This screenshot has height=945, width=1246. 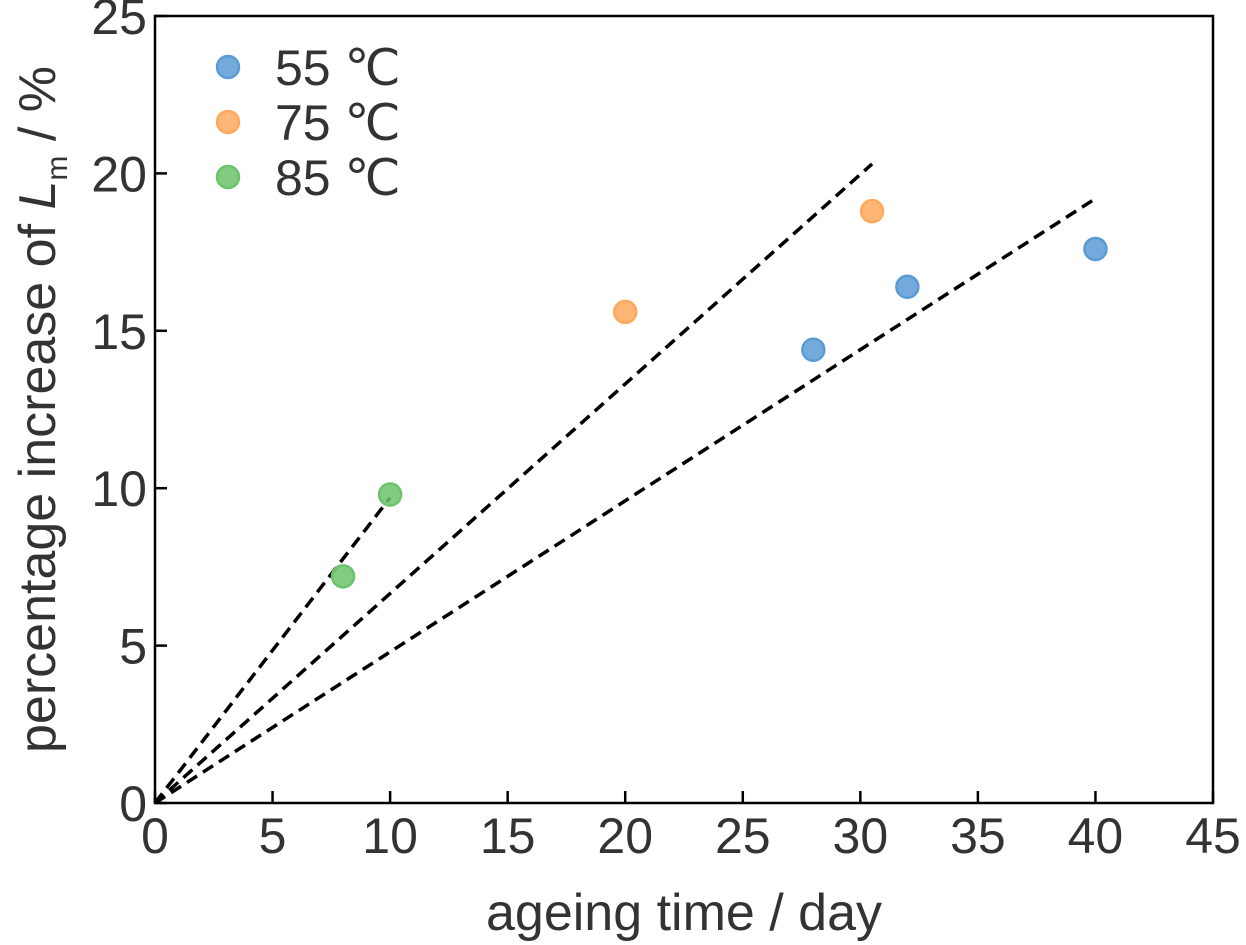 What do you see at coordinates (119, 174) in the screenshot?
I see `y-tick-label: 20` at bounding box center [119, 174].